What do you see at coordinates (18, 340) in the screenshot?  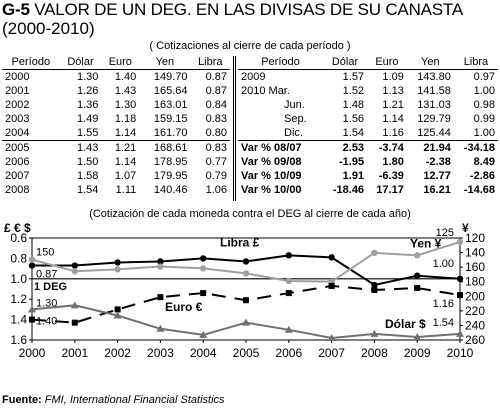 I see `left-axis-tick-label: 1.6` at bounding box center [18, 340].